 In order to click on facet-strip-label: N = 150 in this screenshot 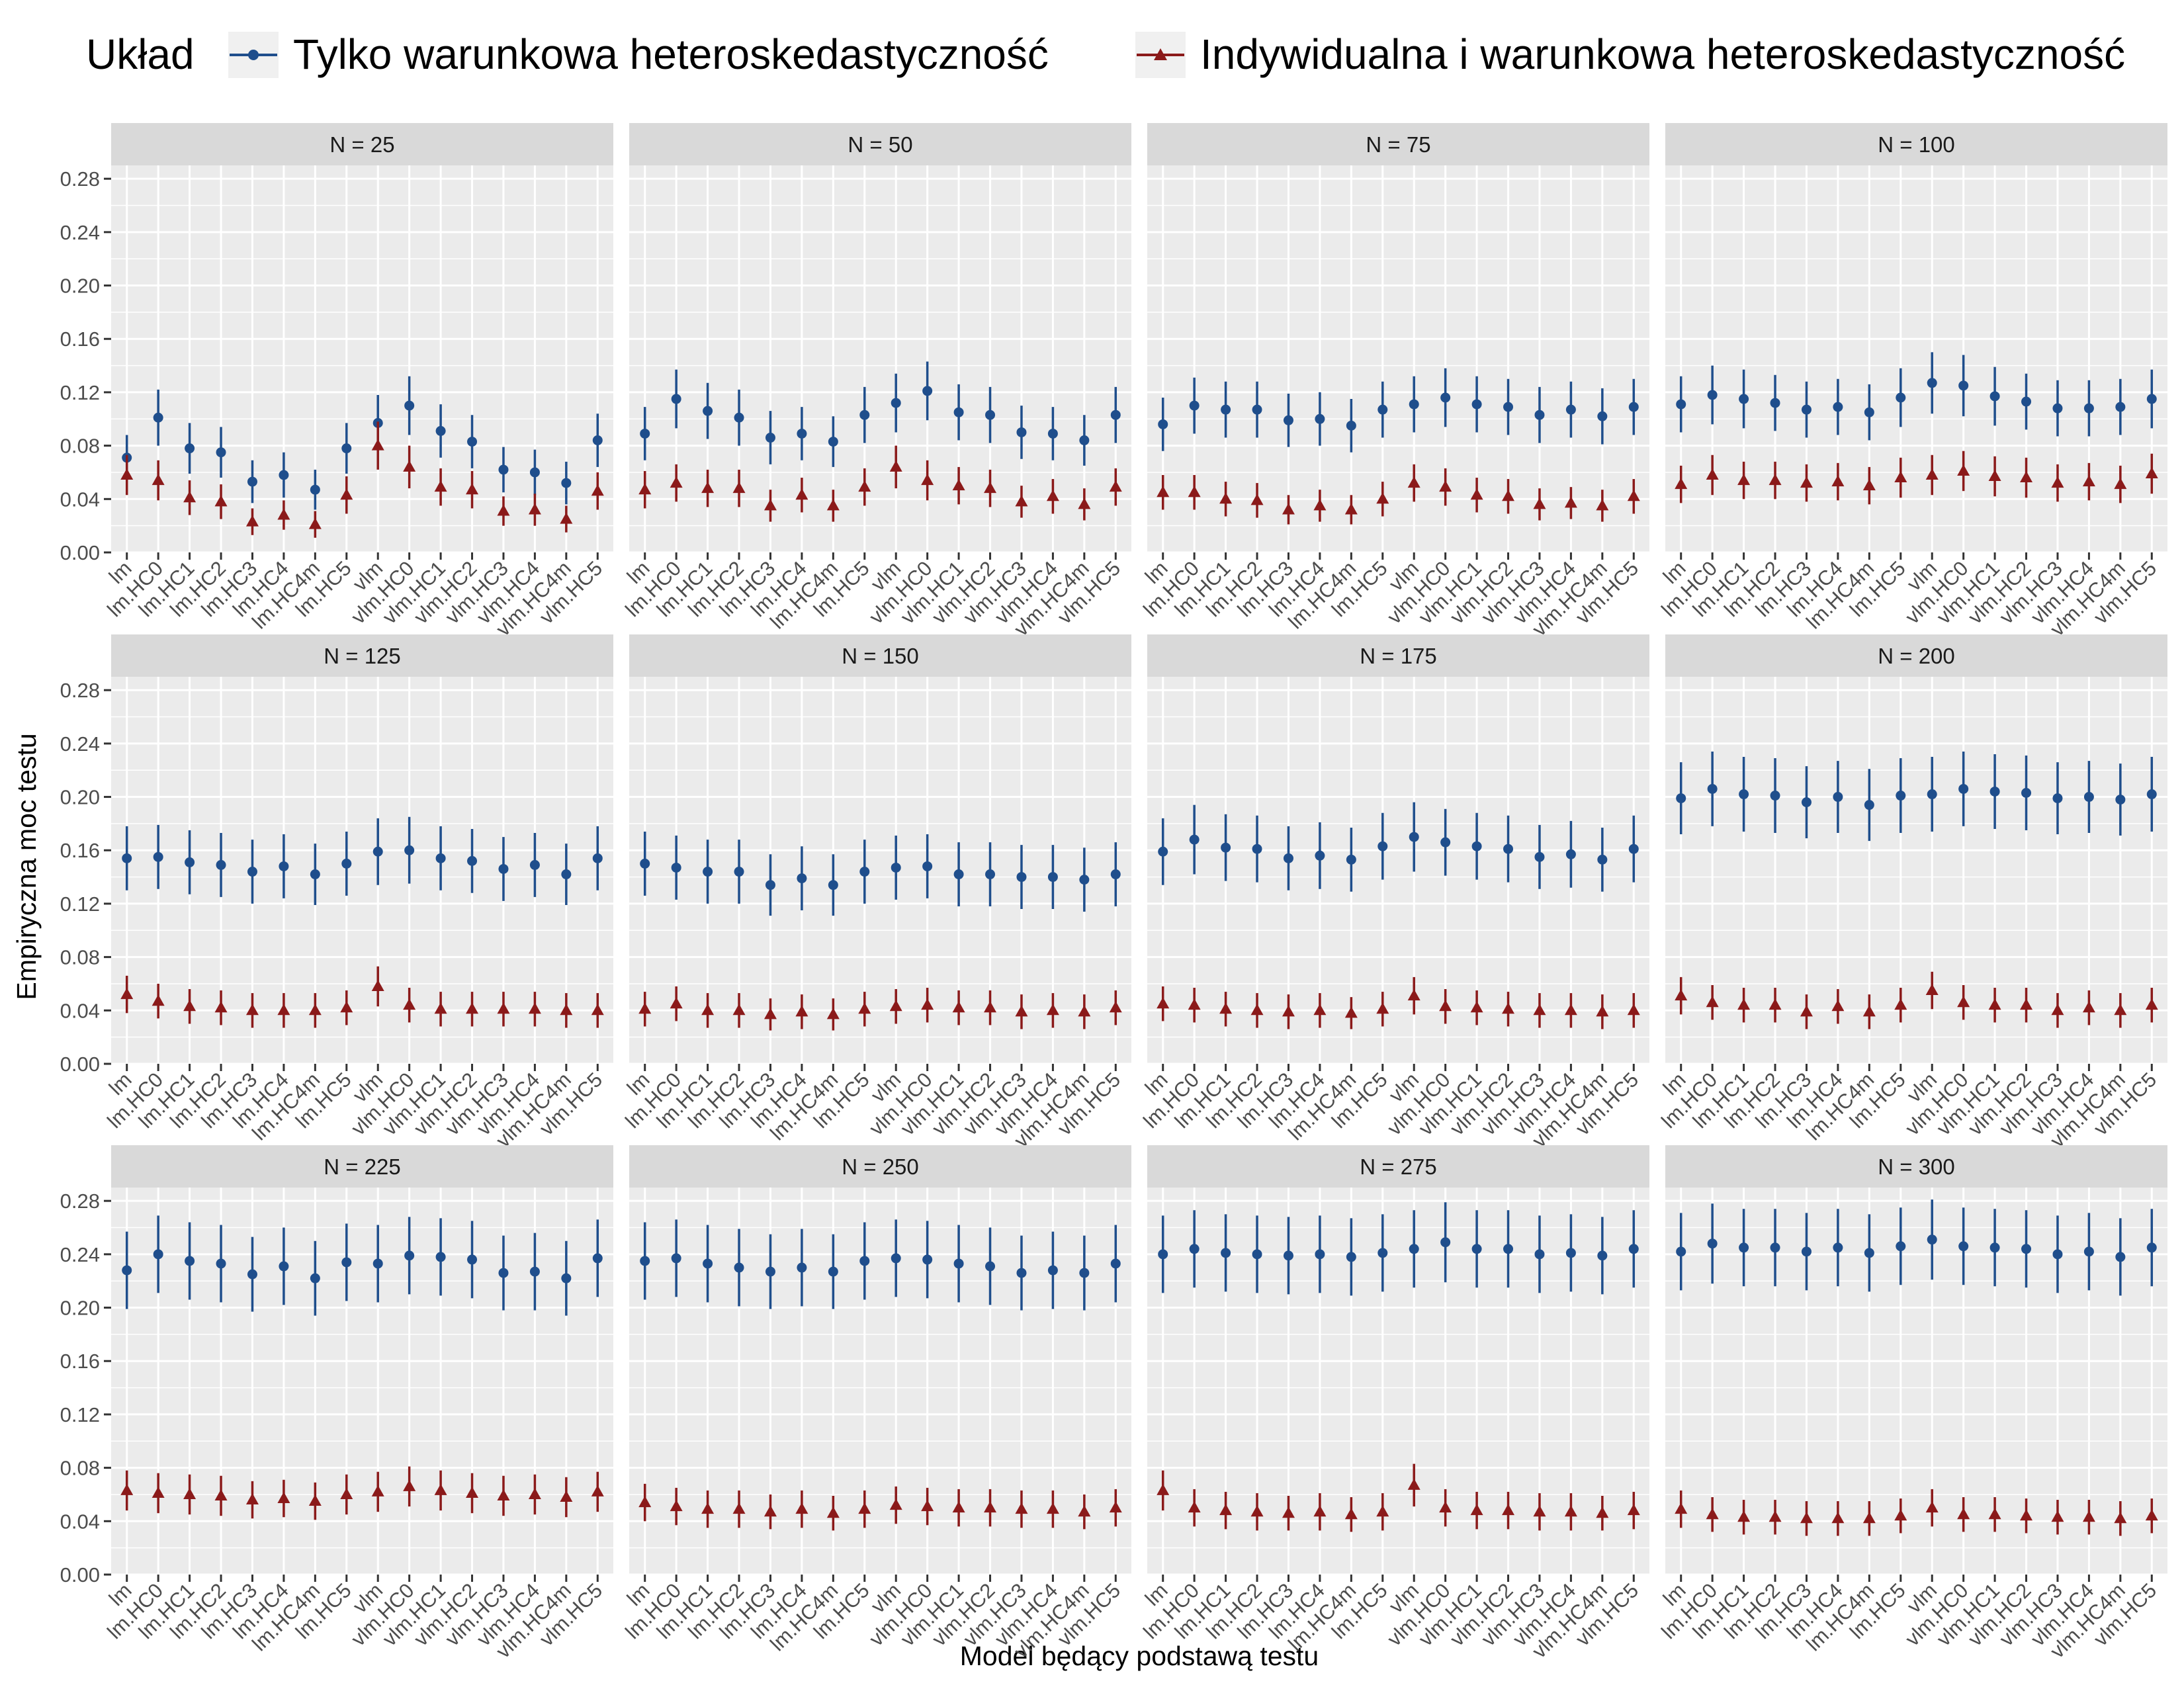, I will do `click(881, 656)`.